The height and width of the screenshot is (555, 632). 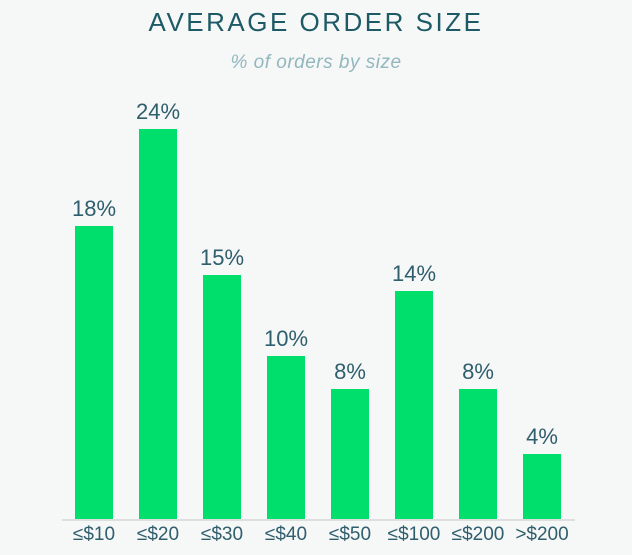 What do you see at coordinates (158, 111) in the screenshot?
I see `bar-value-label: 24%` at bounding box center [158, 111].